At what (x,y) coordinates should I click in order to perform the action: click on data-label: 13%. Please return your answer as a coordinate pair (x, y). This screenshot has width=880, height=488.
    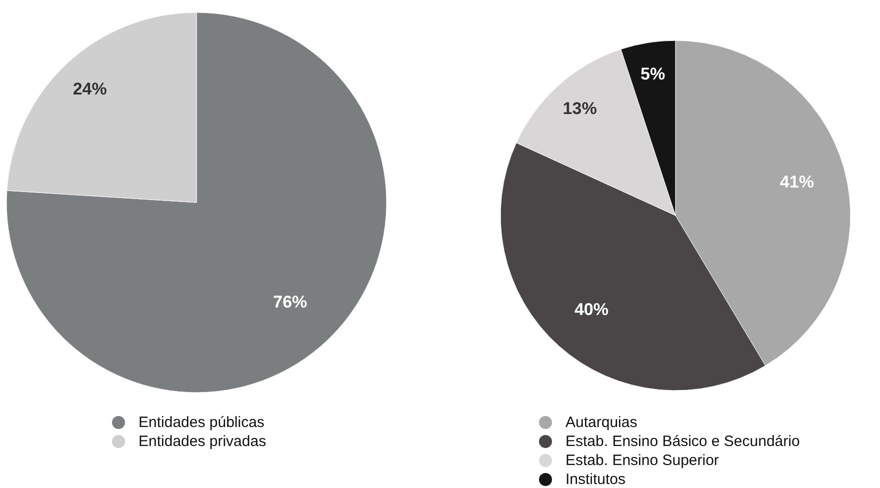
    Looking at the image, I should click on (579, 108).